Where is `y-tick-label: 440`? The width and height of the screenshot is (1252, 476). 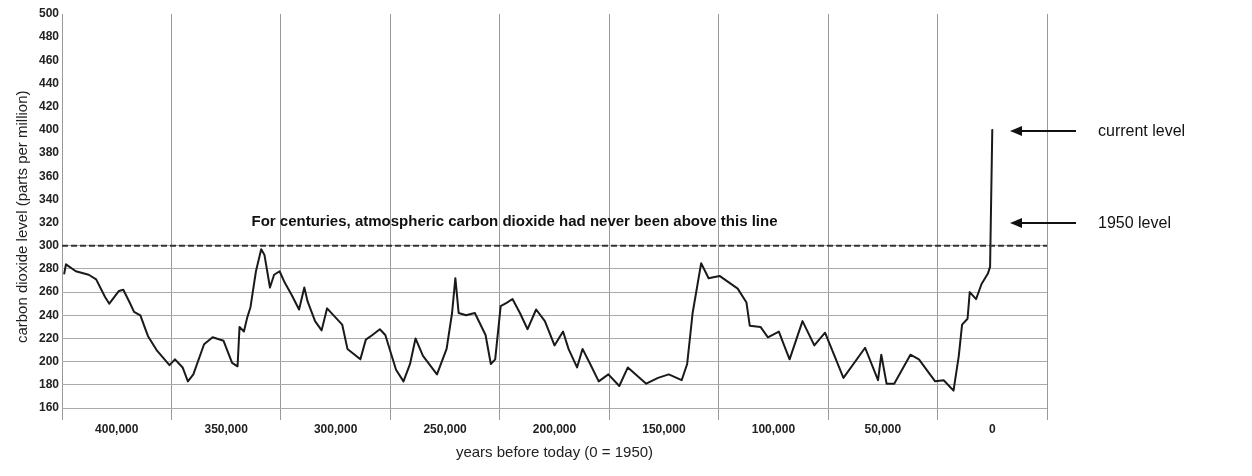 y-tick-label: 440 is located at coordinates (49, 82).